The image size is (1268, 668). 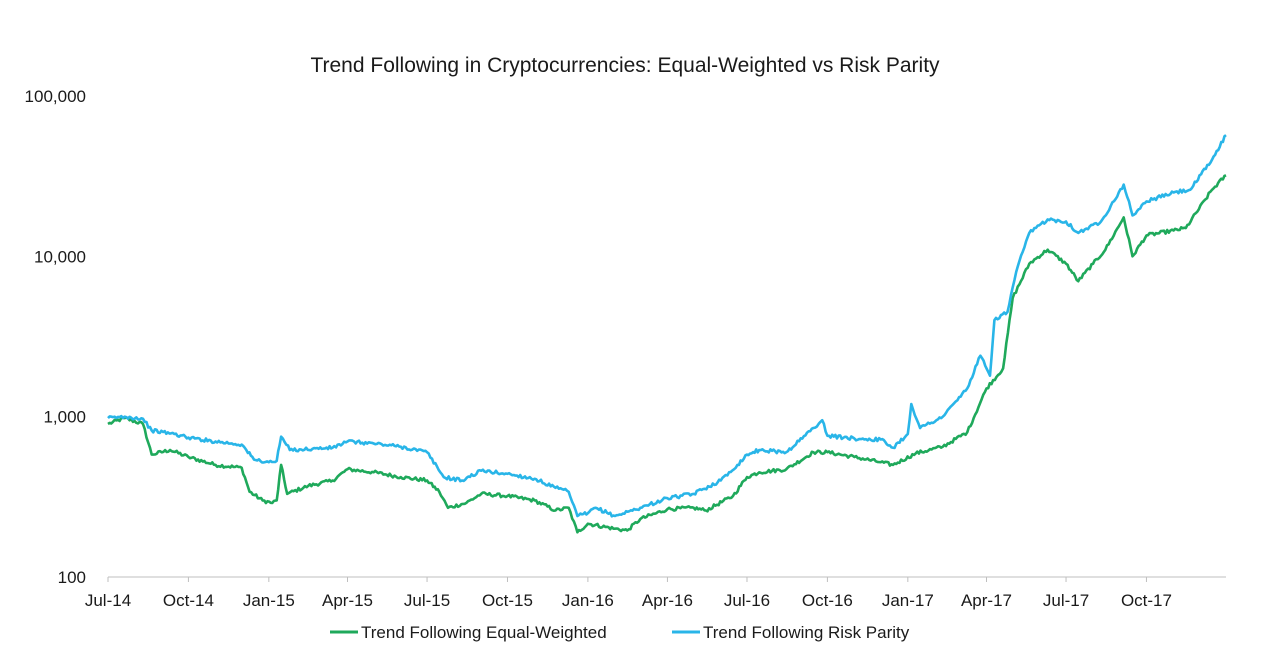 What do you see at coordinates (588, 600) in the screenshot?
I see `x-tick-label: Jan-16` at bounding box center [588, 600].